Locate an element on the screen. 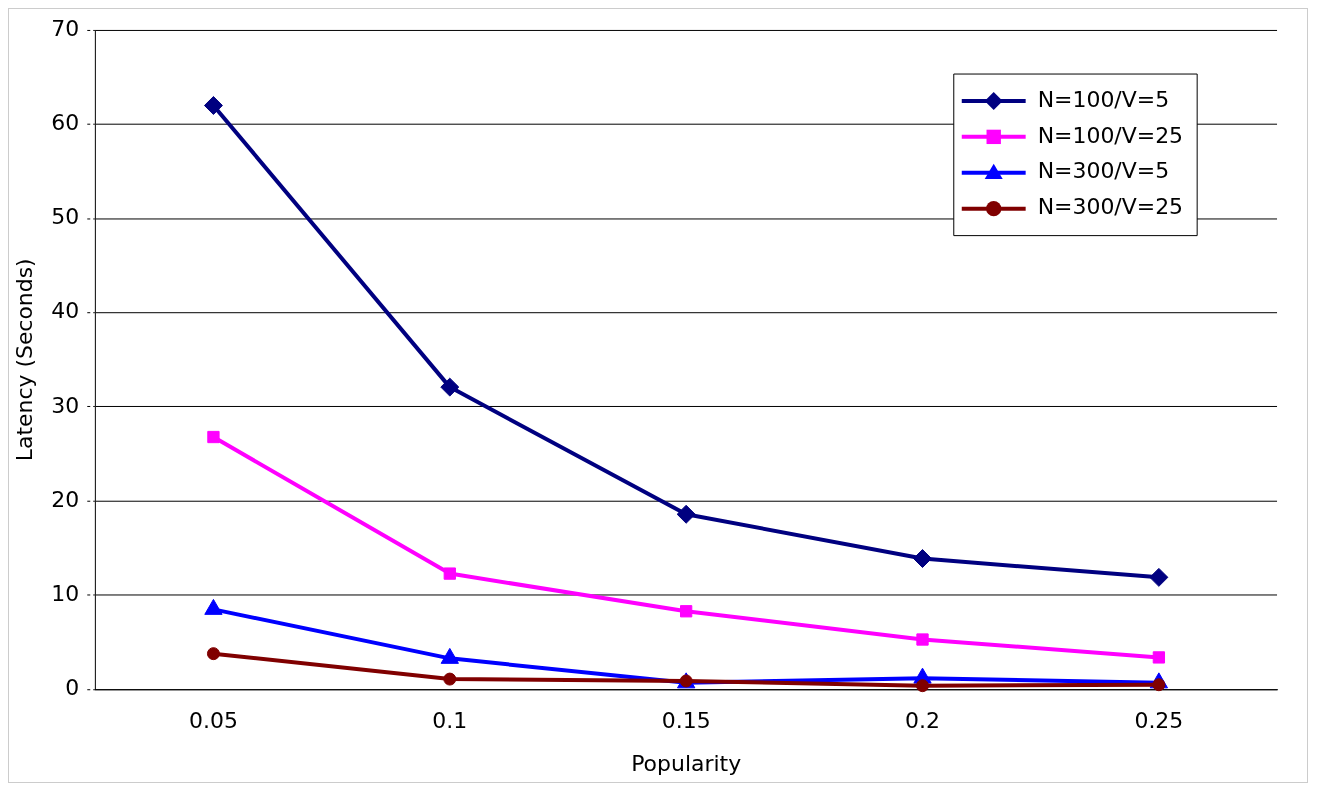 The height and width of the screenshot is (793, 1319). x-tick-label: 0.25 is located at coordinates (1159, 721).